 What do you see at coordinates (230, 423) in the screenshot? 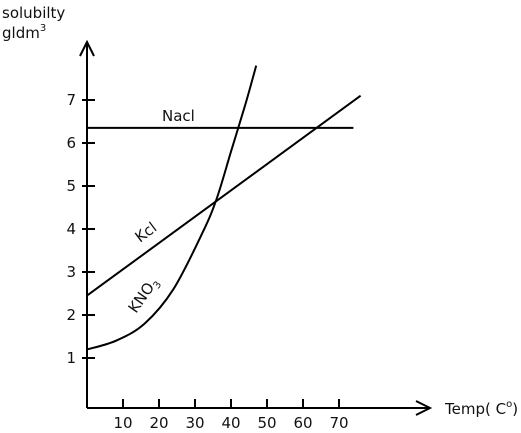
I see `x-tick-label-40: 40` at bounding box center [230, 423].